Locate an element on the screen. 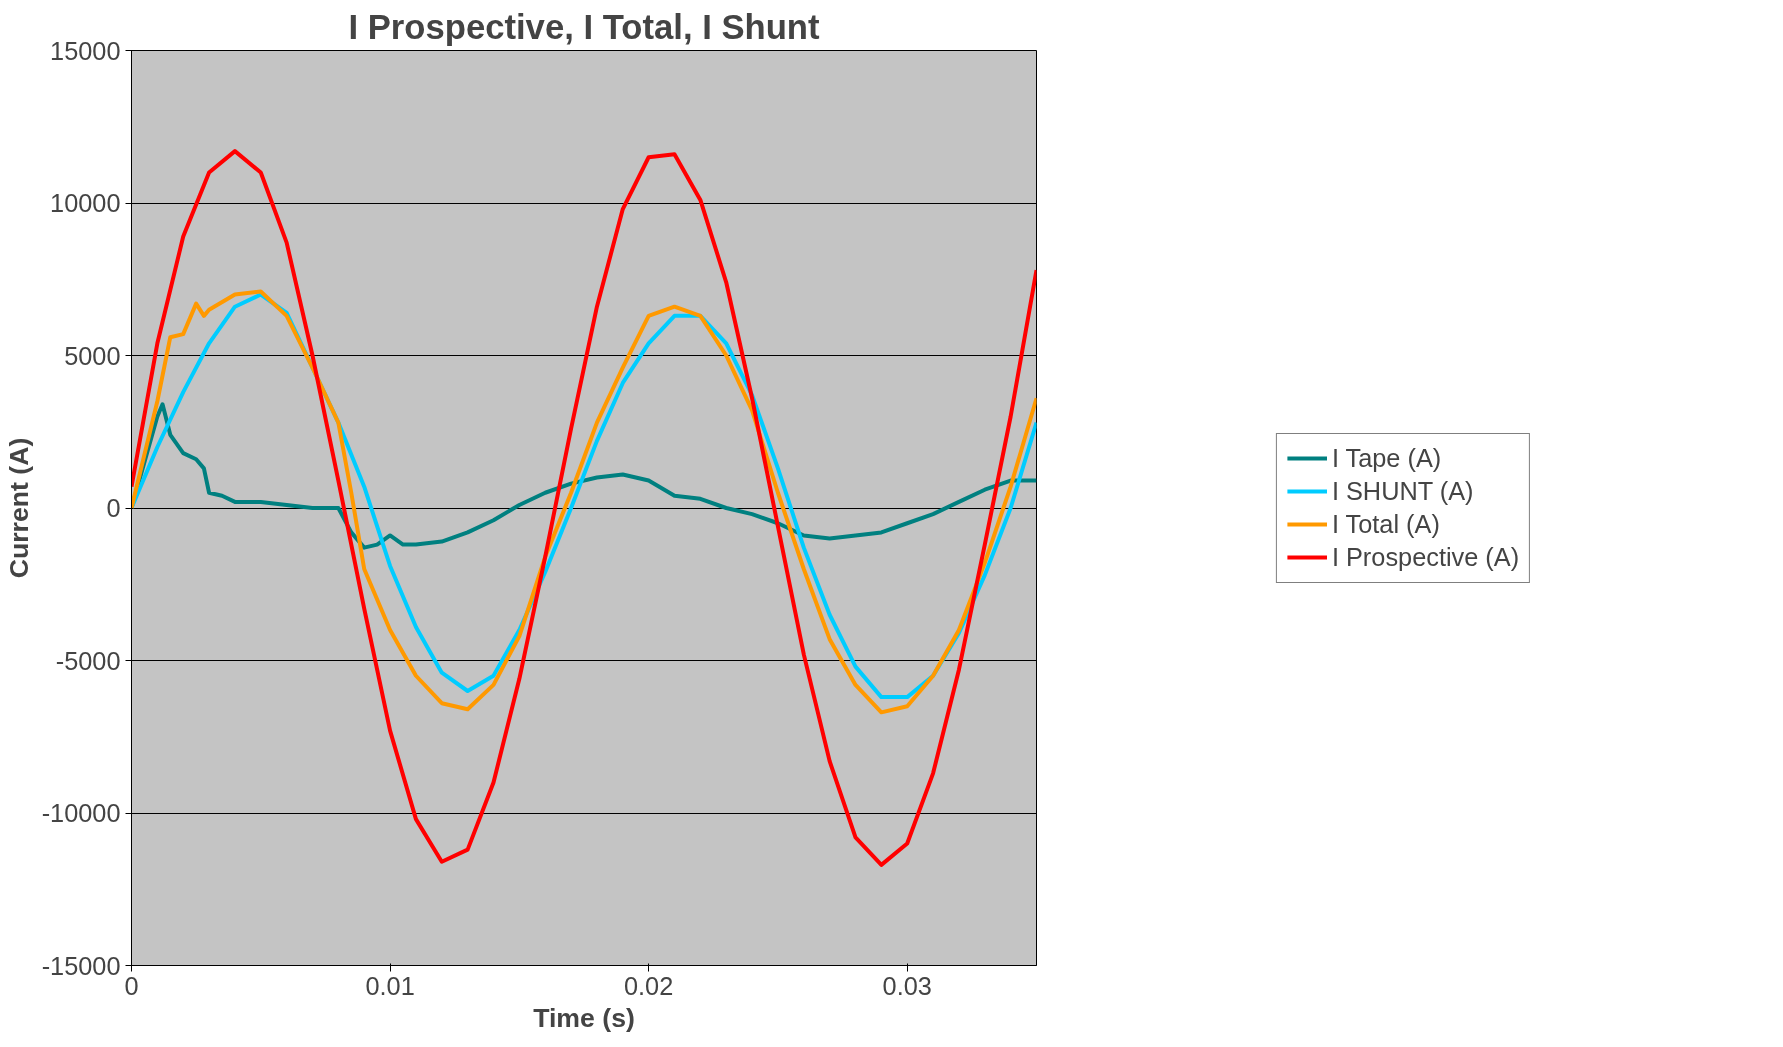  y-tick-label: 15000 is located at coordinates (85, 50).